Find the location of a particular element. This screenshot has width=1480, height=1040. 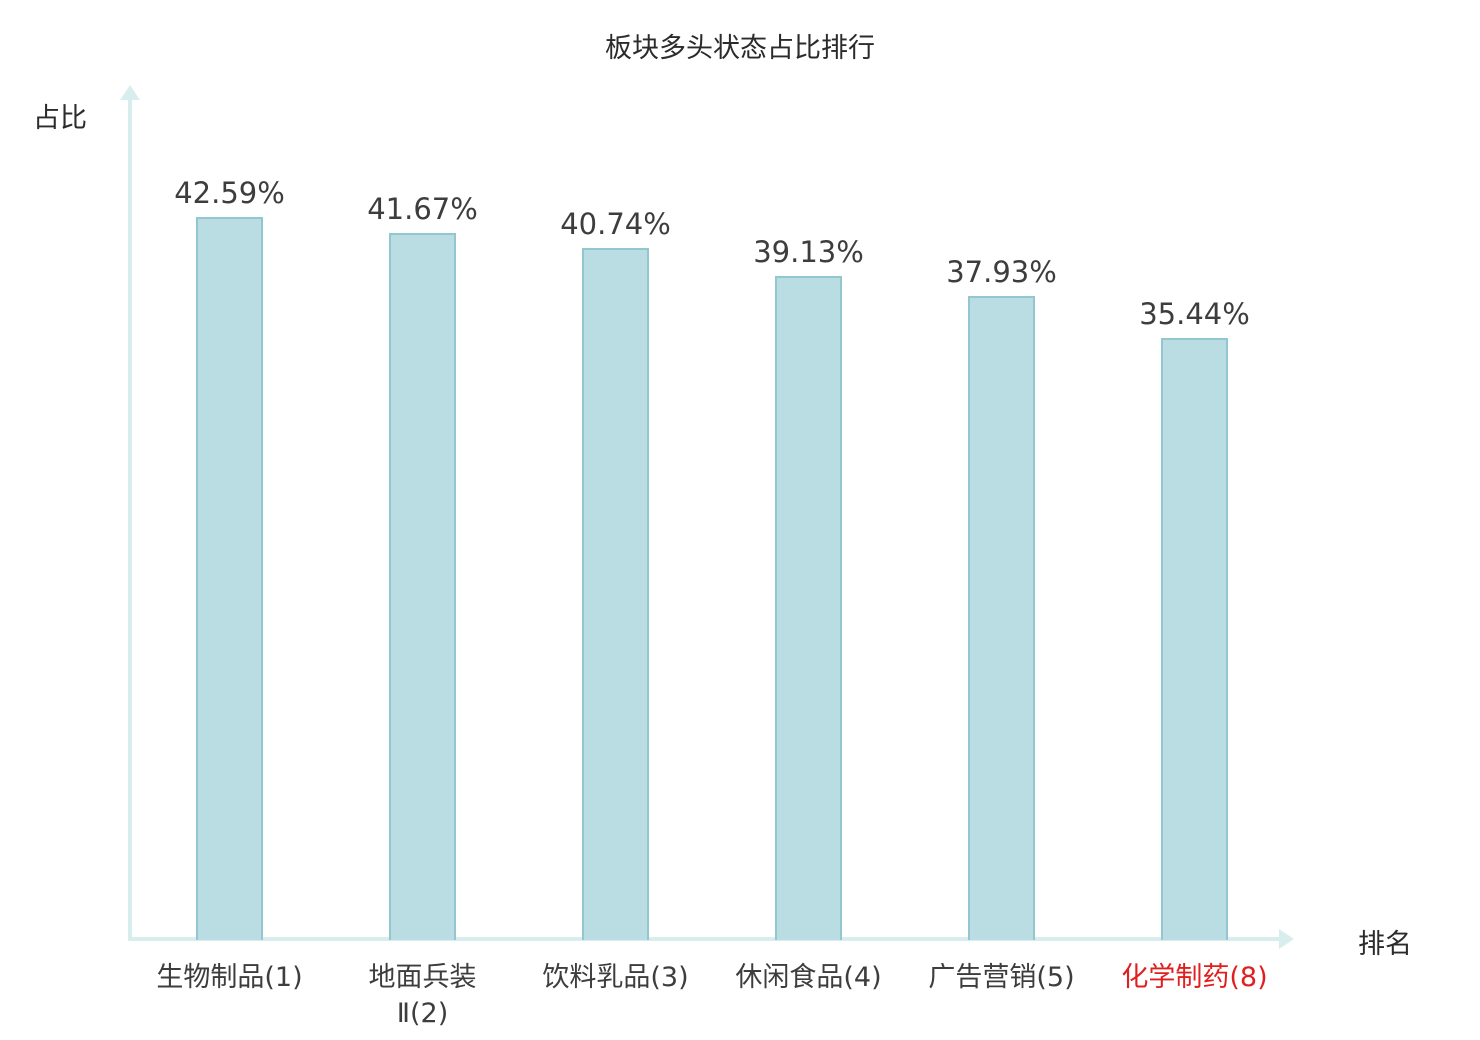

chart-title: 板块多头状态占比排行 is located at coordinates (740, 48).